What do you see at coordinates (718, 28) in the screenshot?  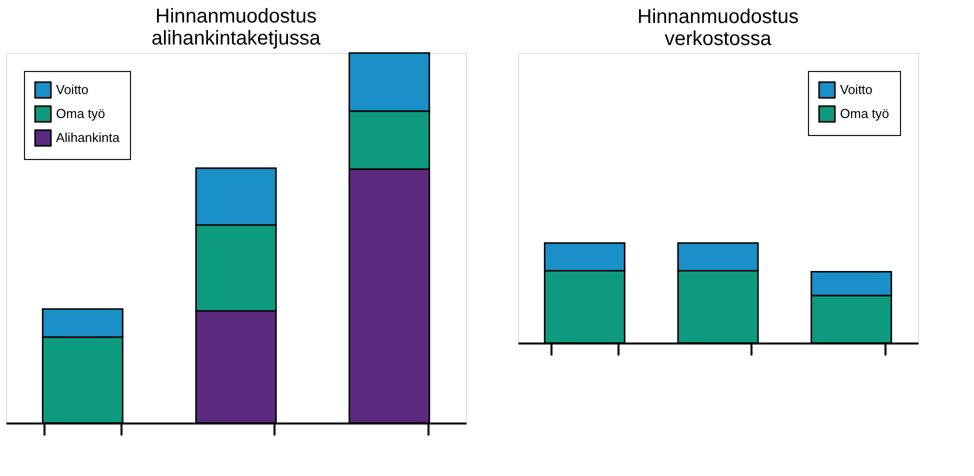 I see `chart-title: Hinnanmuodostus verkostossa` at bounding box center [718, 28].